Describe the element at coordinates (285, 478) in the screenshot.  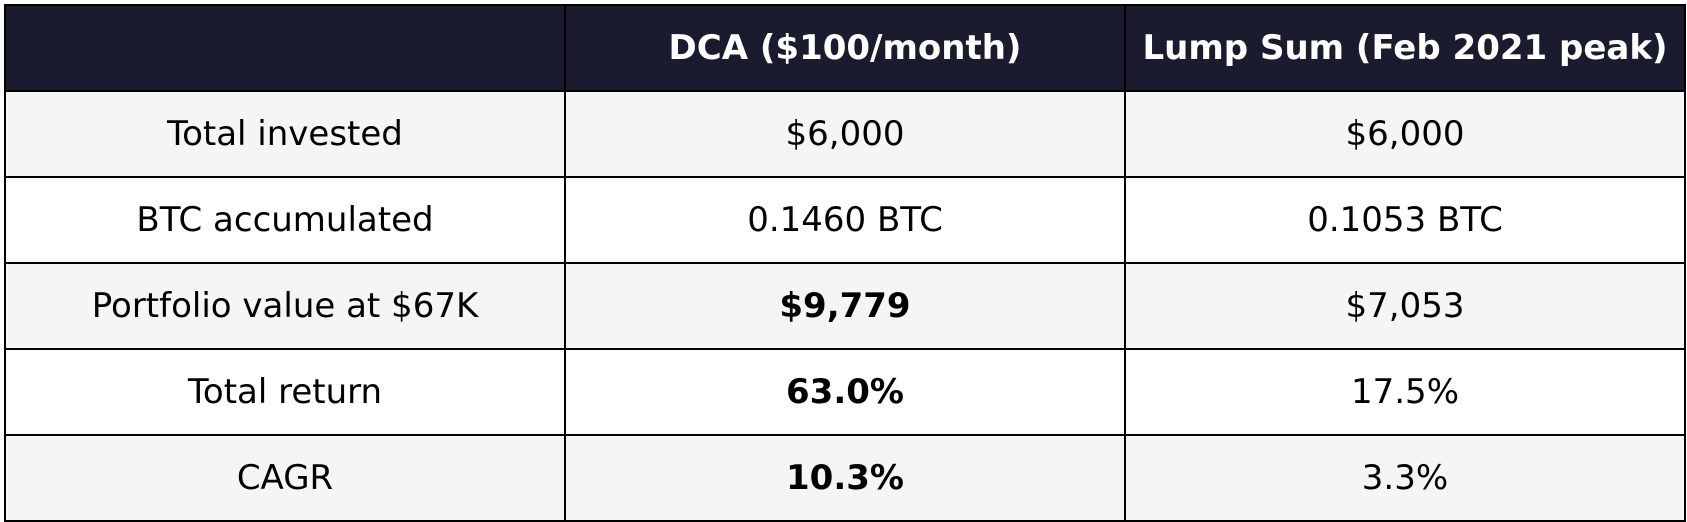
I see `row-label: CAGR` at that location.